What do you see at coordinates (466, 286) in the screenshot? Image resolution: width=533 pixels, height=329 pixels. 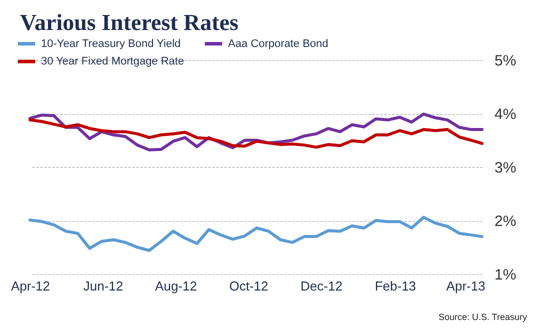 I see `x-tick-label: Apr-13` at bounding box center [466, 286].